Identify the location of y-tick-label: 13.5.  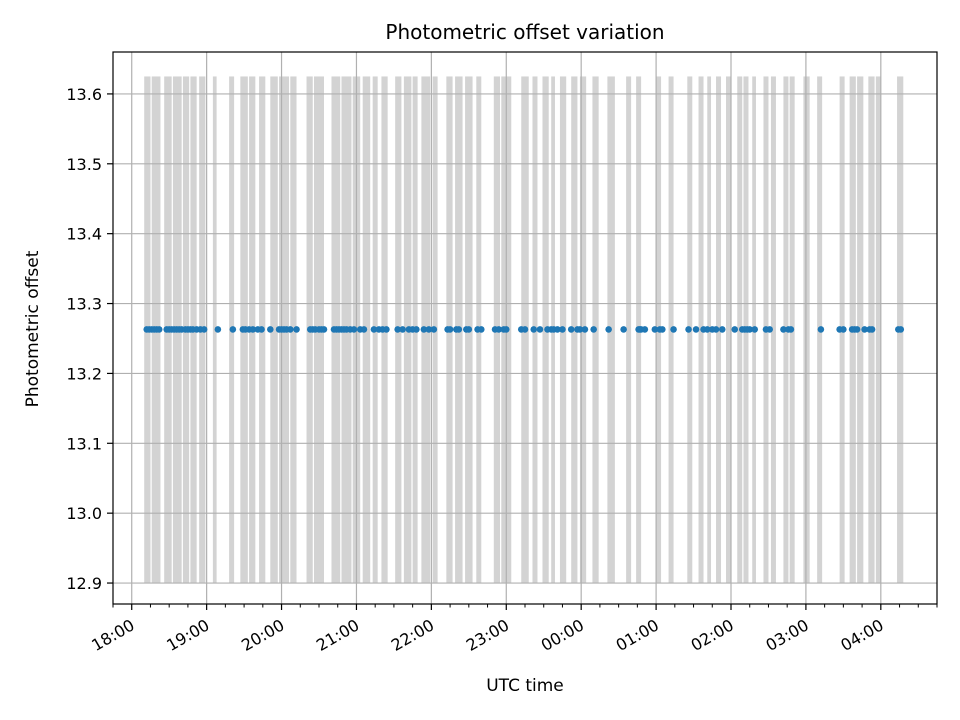
(84, 164).